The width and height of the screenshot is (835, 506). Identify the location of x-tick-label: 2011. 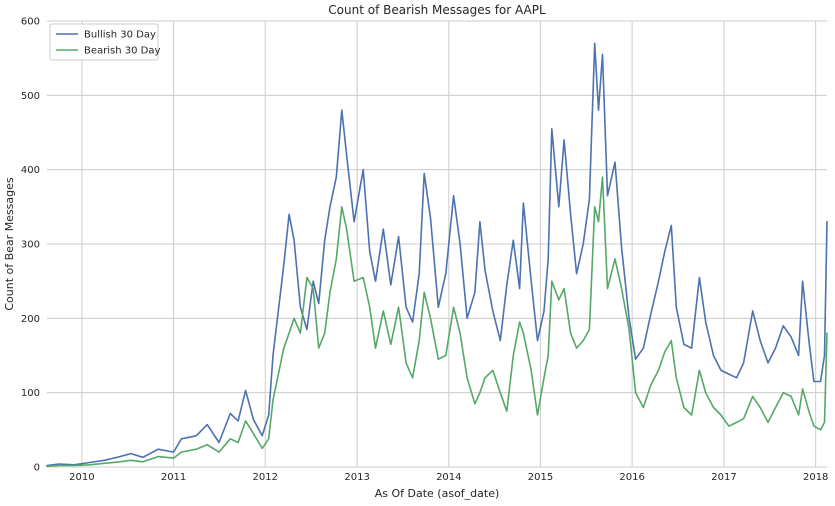
(173, 477).